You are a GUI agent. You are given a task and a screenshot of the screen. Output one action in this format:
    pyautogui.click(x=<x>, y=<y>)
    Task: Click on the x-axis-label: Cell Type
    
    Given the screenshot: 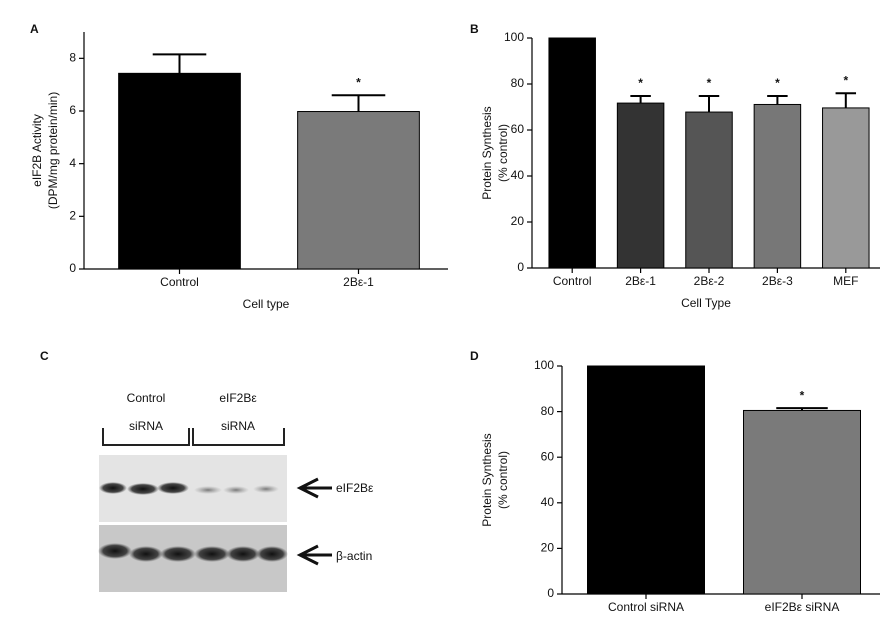 What is the action you would take?
    pyautogui.click(x=706, y=303)
    